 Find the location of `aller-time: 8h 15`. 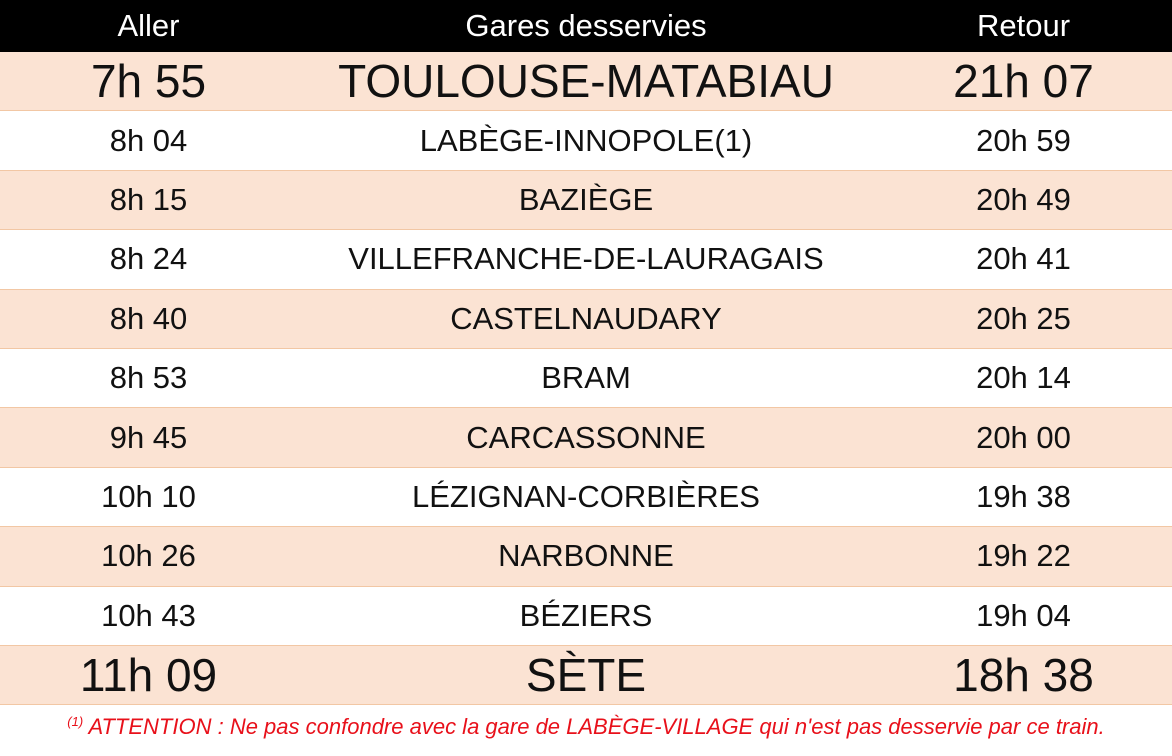

aller-time: 8h 15 is located at coordinates (148, 199).